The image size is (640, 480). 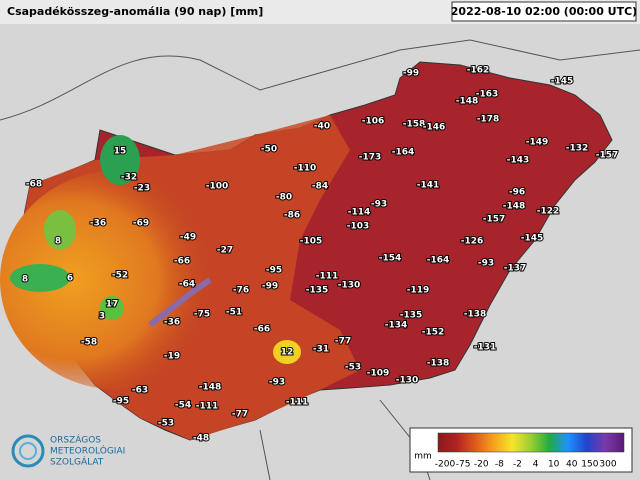 What do you see at coordinates (378, 374) in the screenshot?
I see `station-value: -109` at bounding box center [378, 374].